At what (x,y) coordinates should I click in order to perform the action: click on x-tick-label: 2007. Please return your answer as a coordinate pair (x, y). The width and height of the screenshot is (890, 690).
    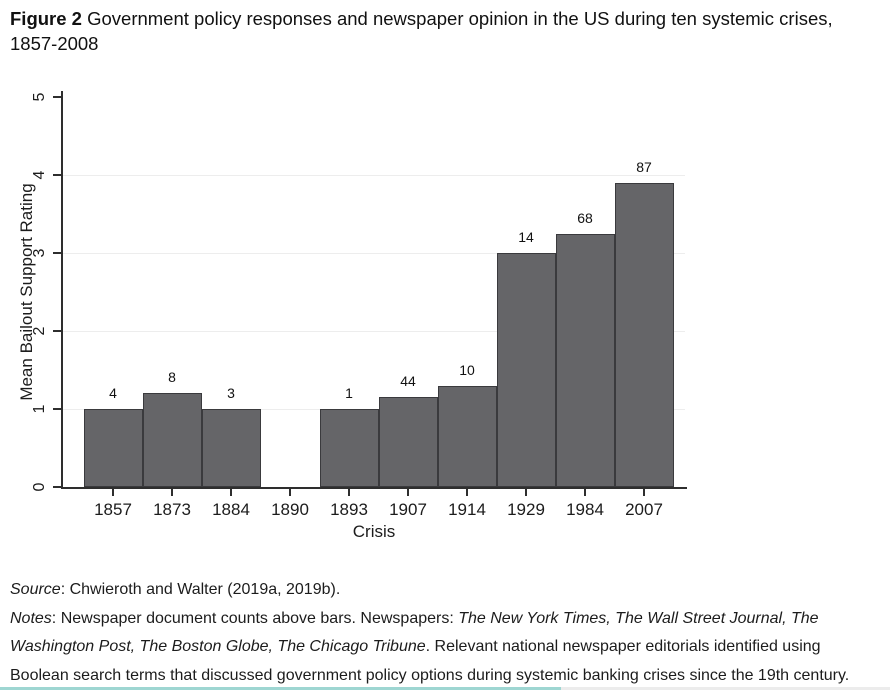
    Looking at the image, I should click on (644, 509).